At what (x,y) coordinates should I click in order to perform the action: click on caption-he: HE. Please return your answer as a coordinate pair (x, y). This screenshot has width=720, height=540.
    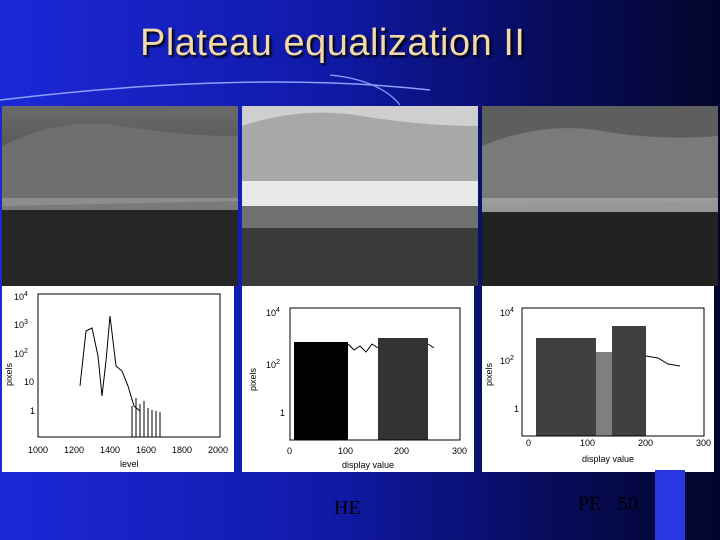
    Looking at the image, I should click on (347, 508).